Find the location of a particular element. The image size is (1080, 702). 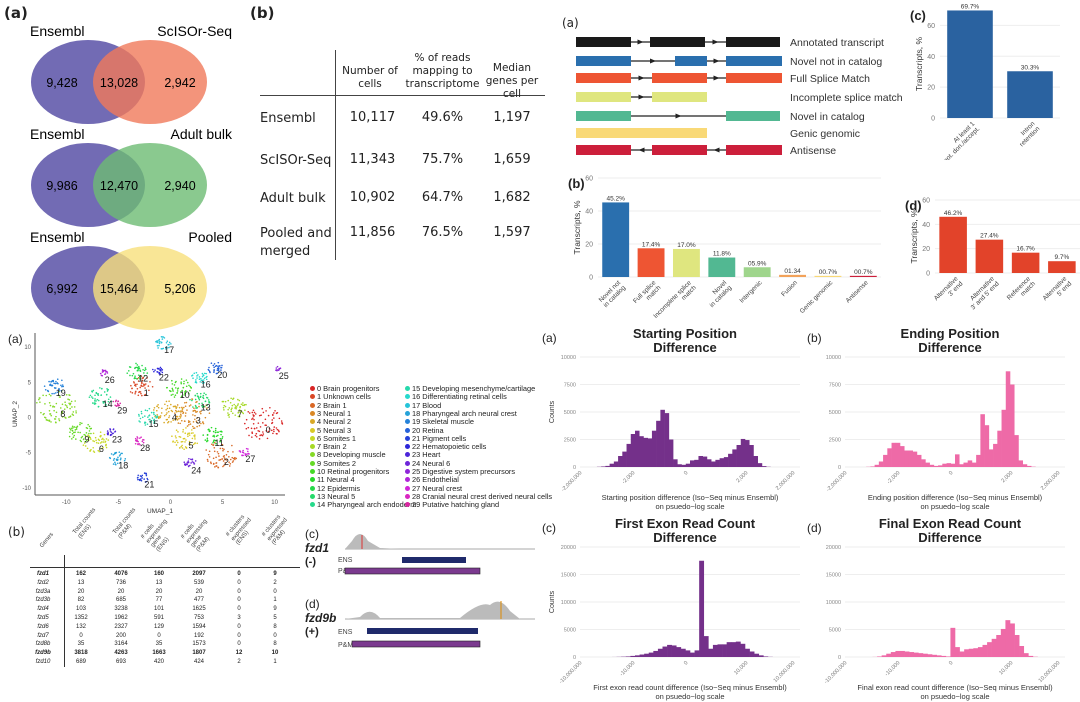

chart-title: First Exon Read Count is located at coordinates (685, 523).